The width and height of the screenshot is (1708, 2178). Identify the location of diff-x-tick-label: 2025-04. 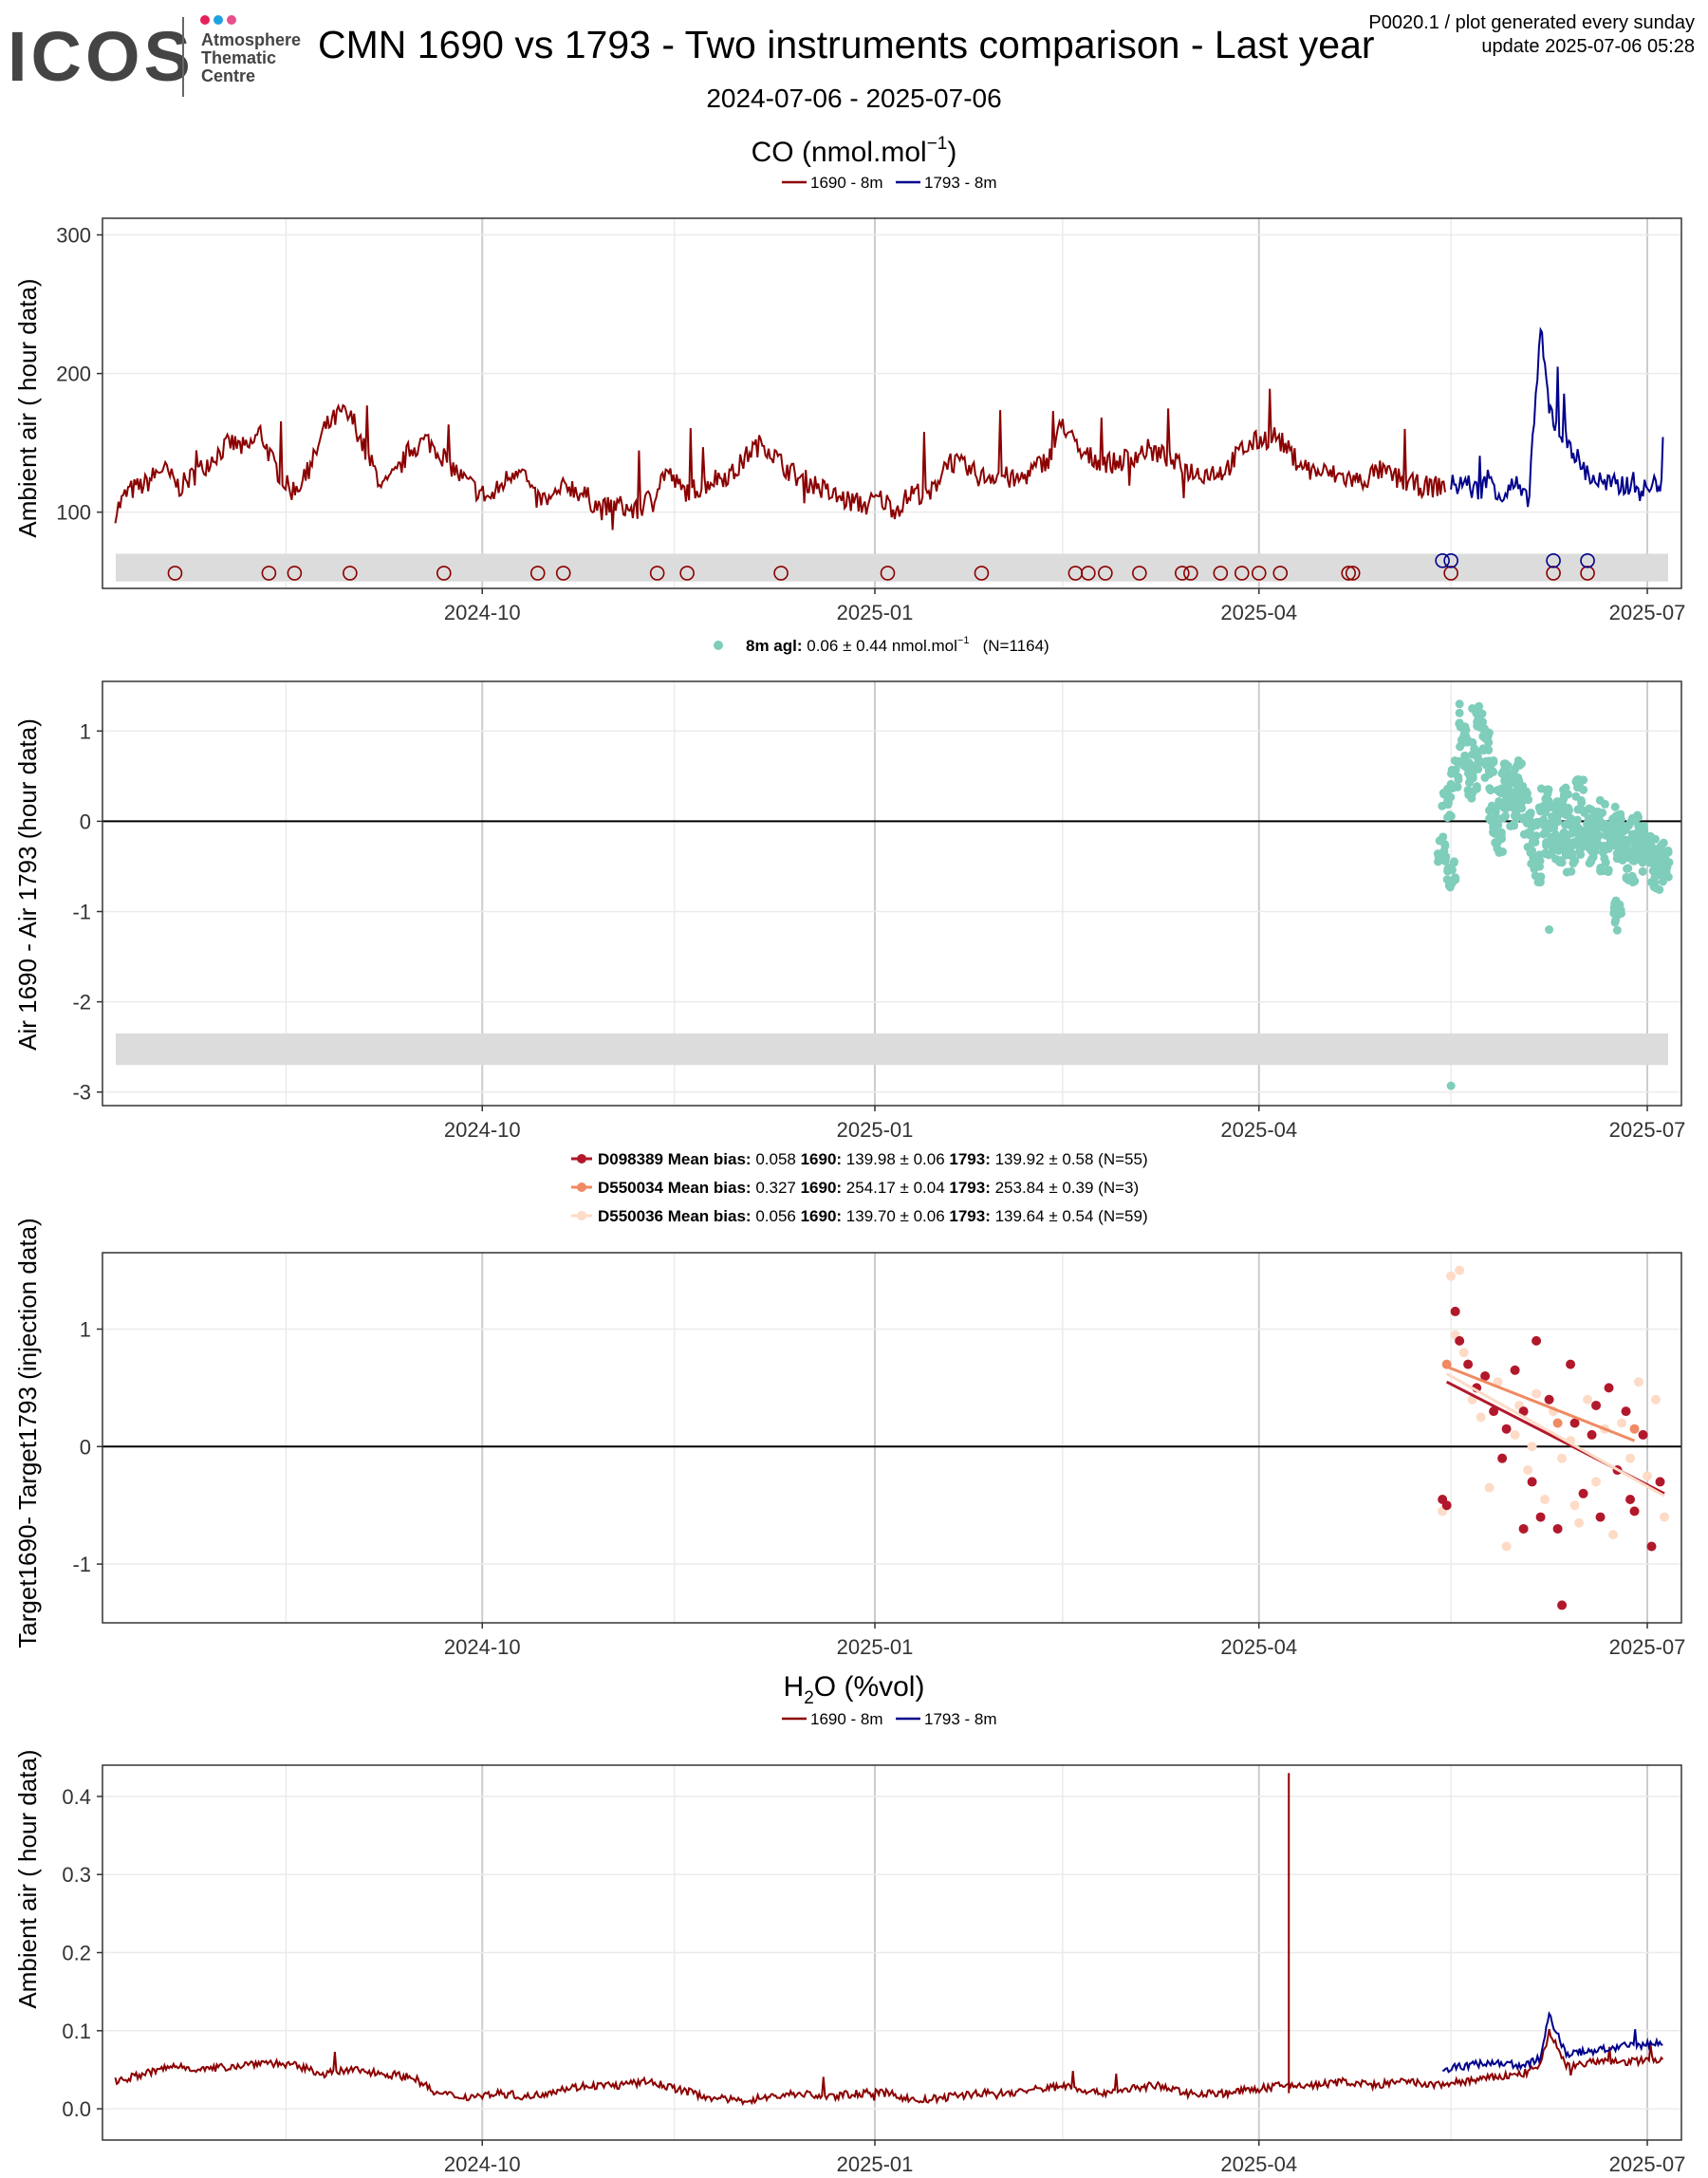
(1258, 1130).